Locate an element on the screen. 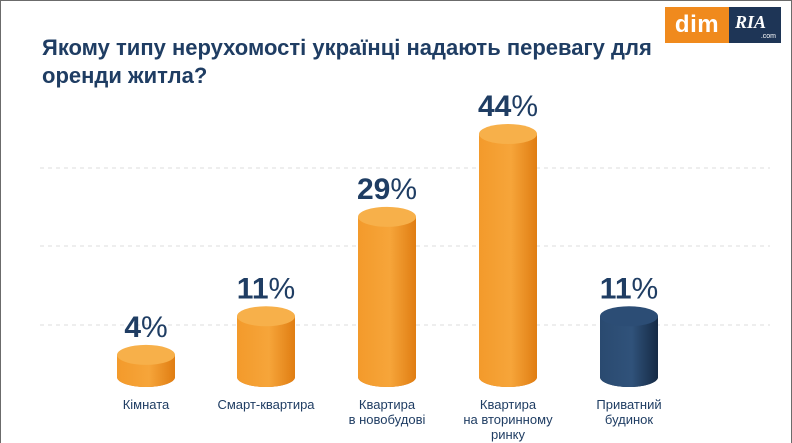 This screenshot has height=443, width=792. category-label: Смарт-квартира is located at coordinates (266, 404).